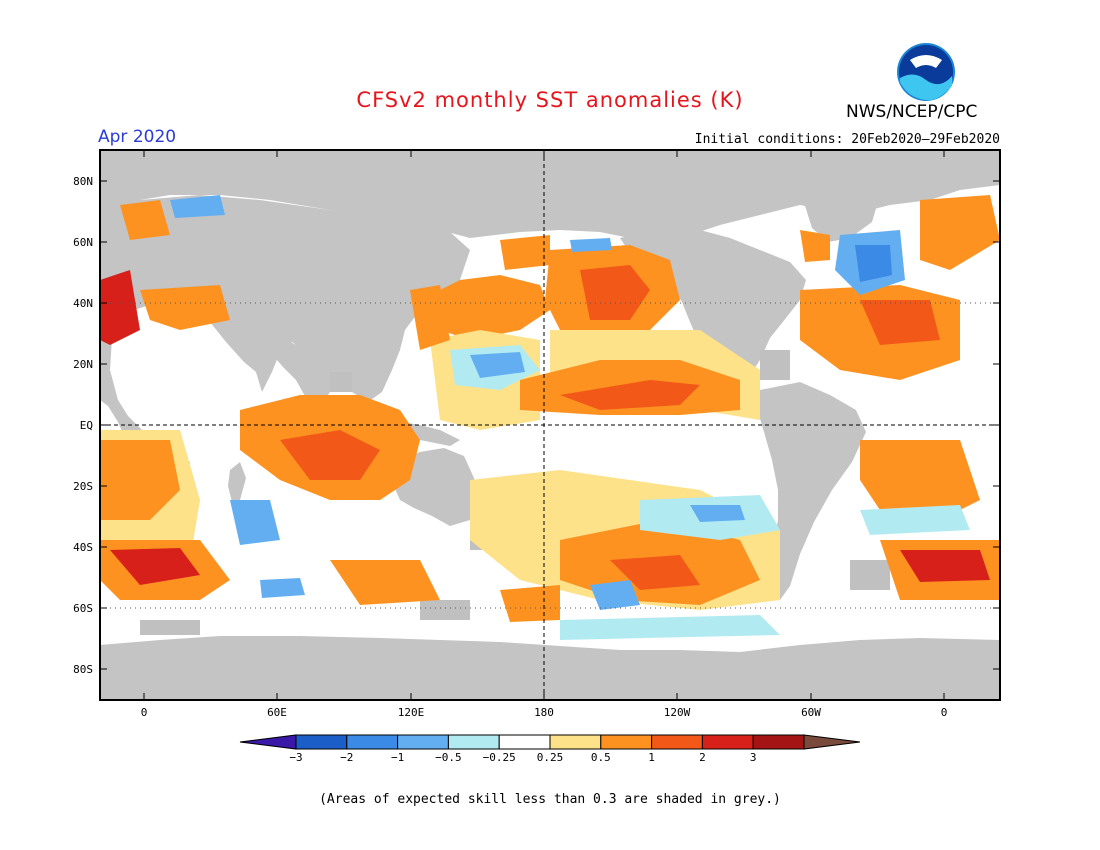  Describe the element at coordinates (268, 742) in the screenshot. I see `colorbar-left-arrow` at that location.